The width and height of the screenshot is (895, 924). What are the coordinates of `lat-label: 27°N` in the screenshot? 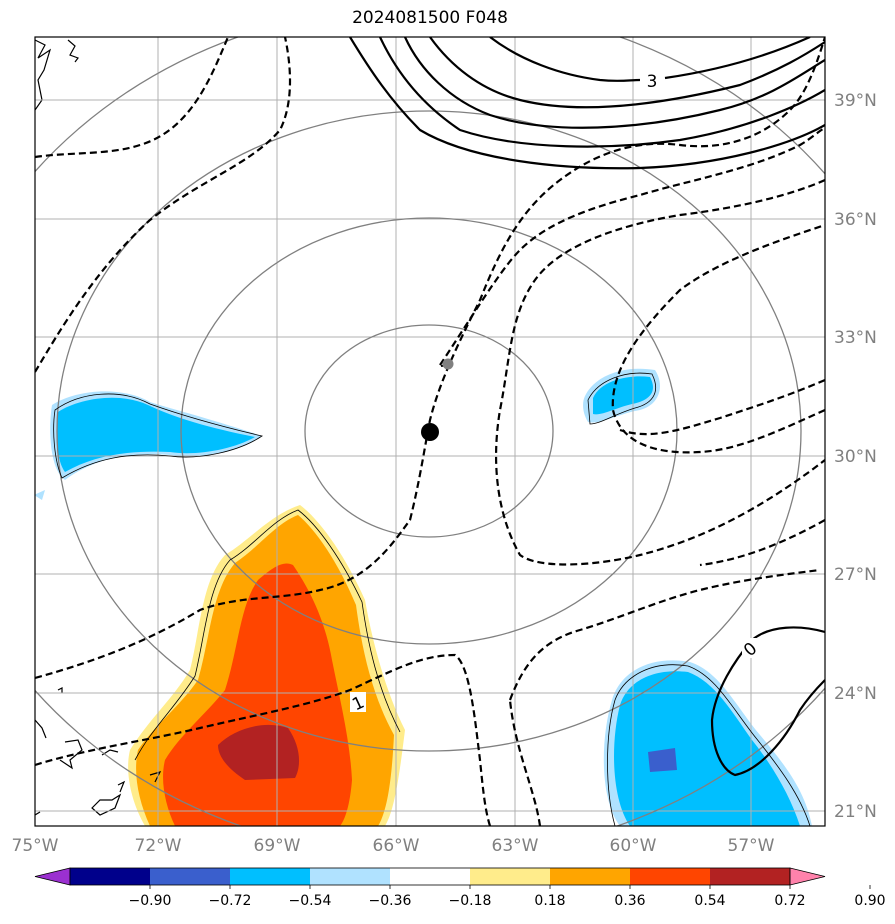 It's located at (855, 575).